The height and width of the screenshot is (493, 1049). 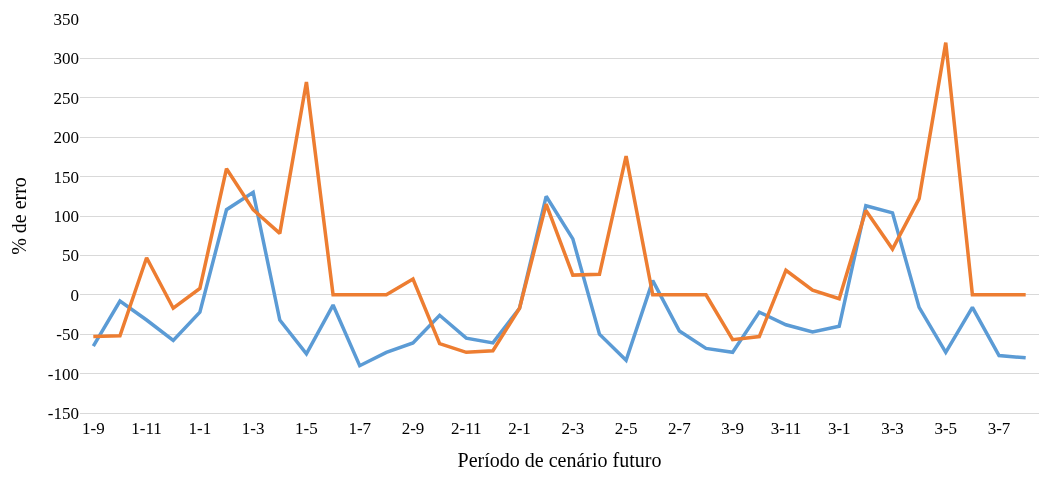 I want to click on y-tick-label: 250, so click(x=66, y=98).